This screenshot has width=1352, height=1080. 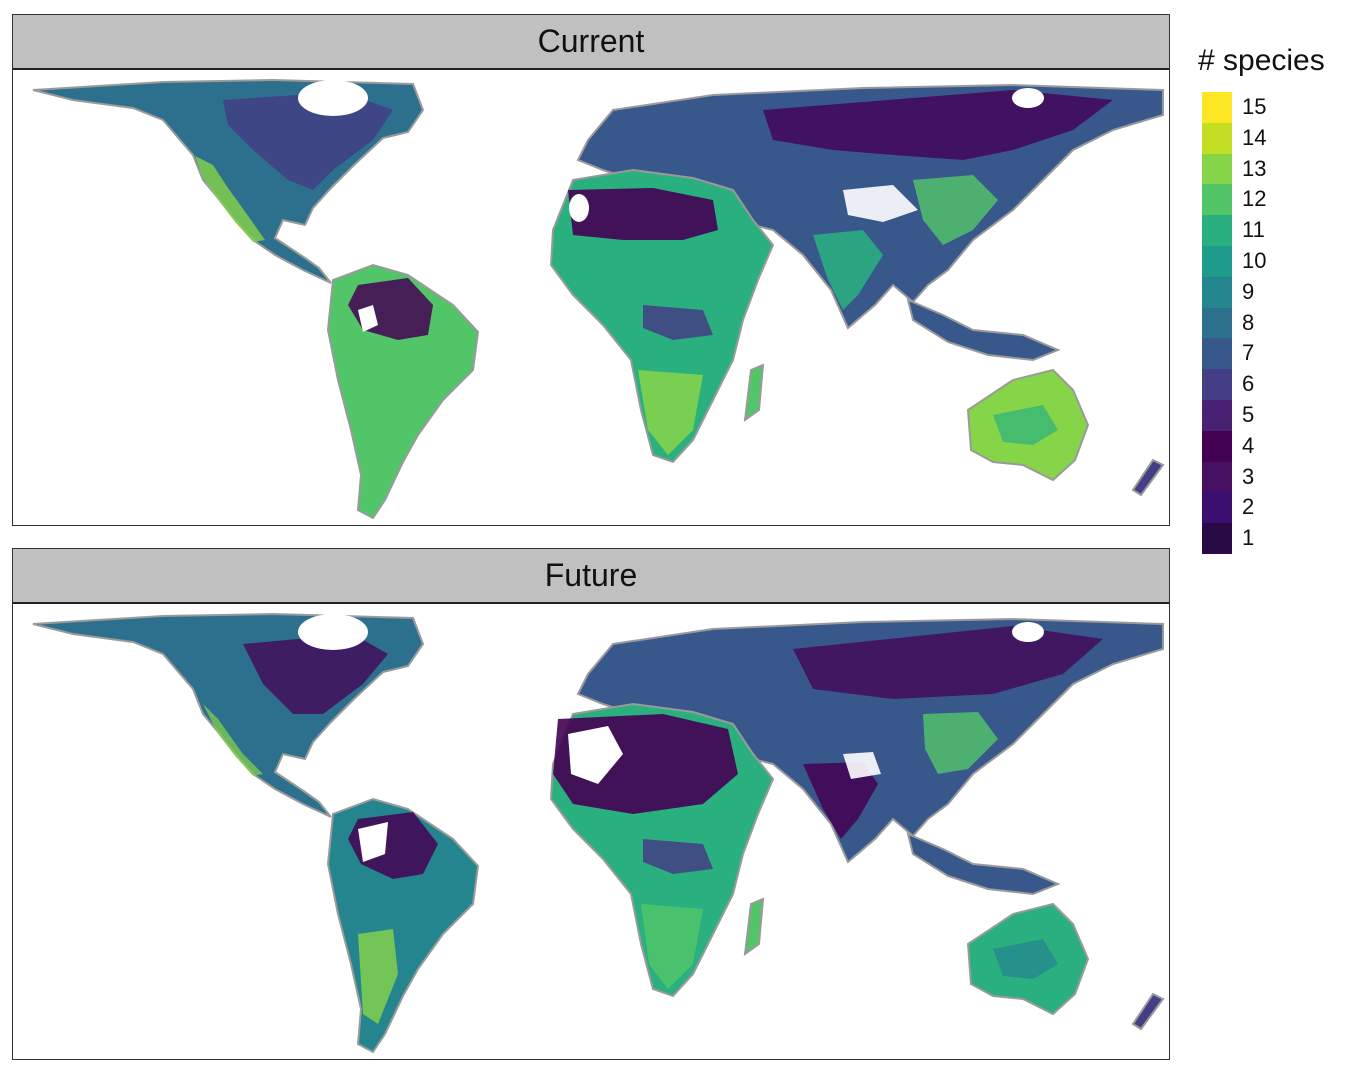 I want to click on legend-label-4: 4, so click(x=1248, y=445).